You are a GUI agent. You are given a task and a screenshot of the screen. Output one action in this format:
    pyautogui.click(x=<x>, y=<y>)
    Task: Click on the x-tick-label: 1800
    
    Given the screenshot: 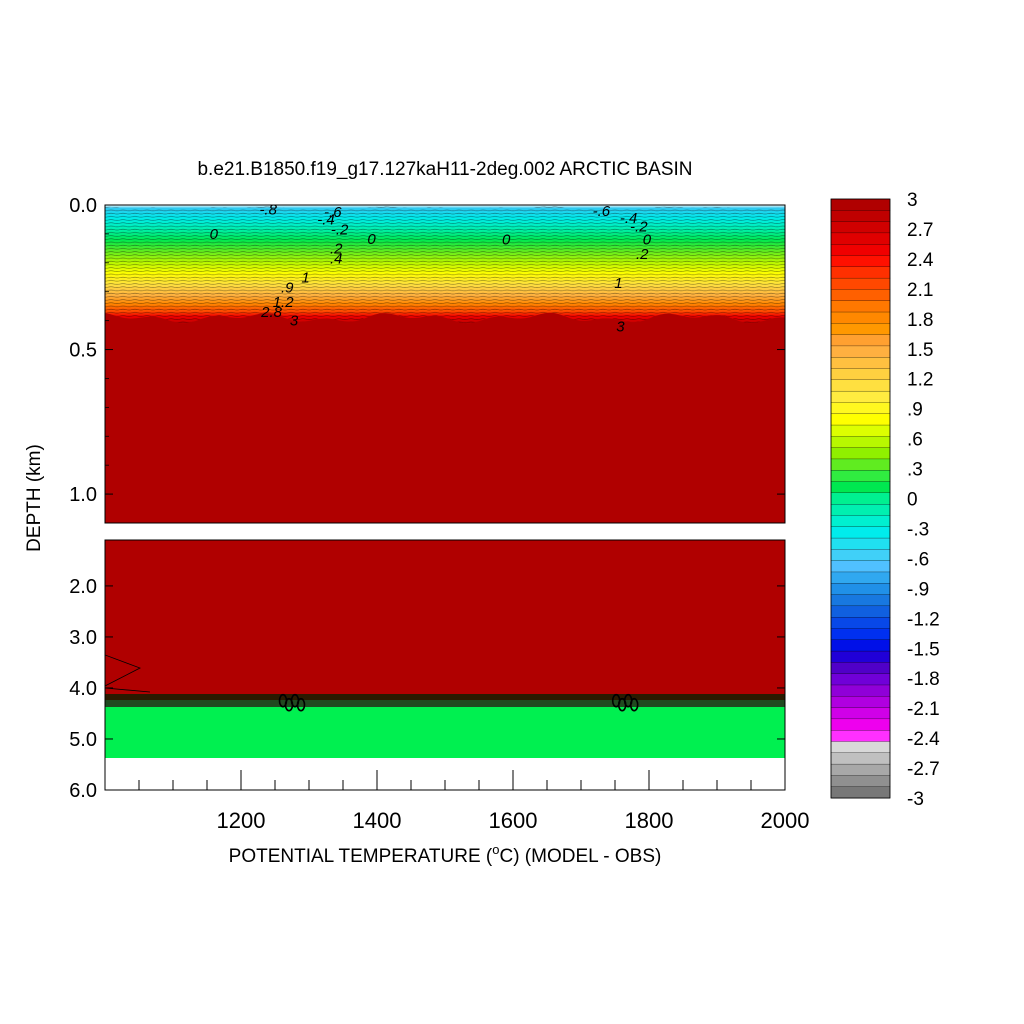 What is the action you would take?
    pyautogui.click(x=649, y=820)
    